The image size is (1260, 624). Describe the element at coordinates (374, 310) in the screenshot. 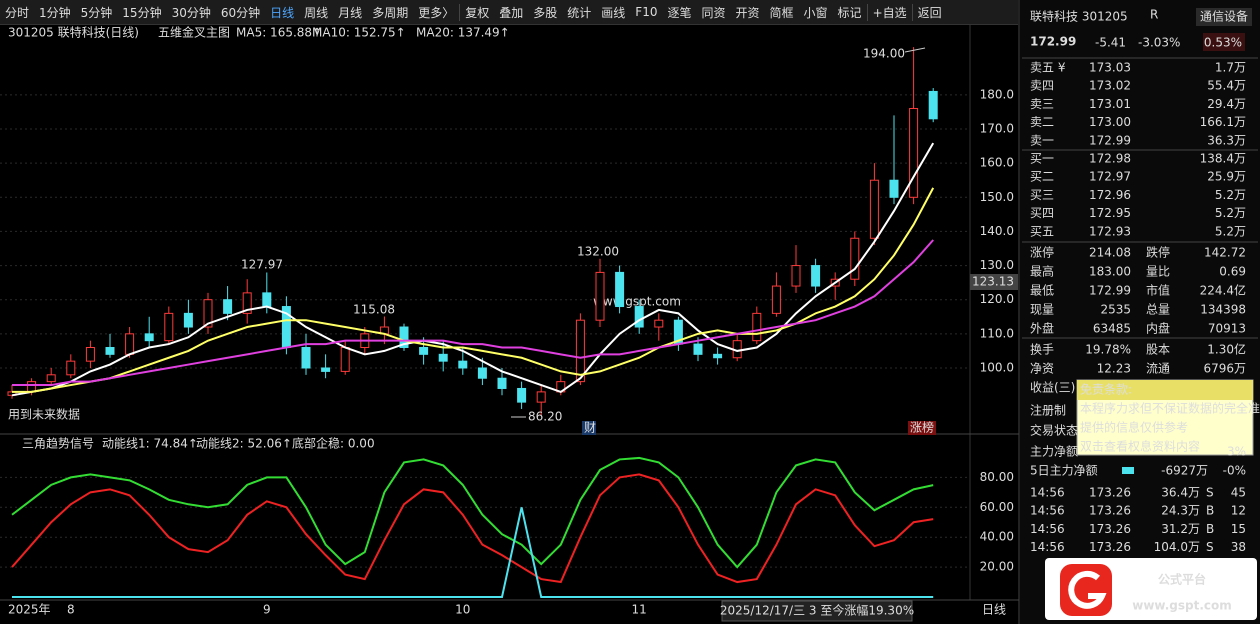

I see `annotation: 115.08` at that location.